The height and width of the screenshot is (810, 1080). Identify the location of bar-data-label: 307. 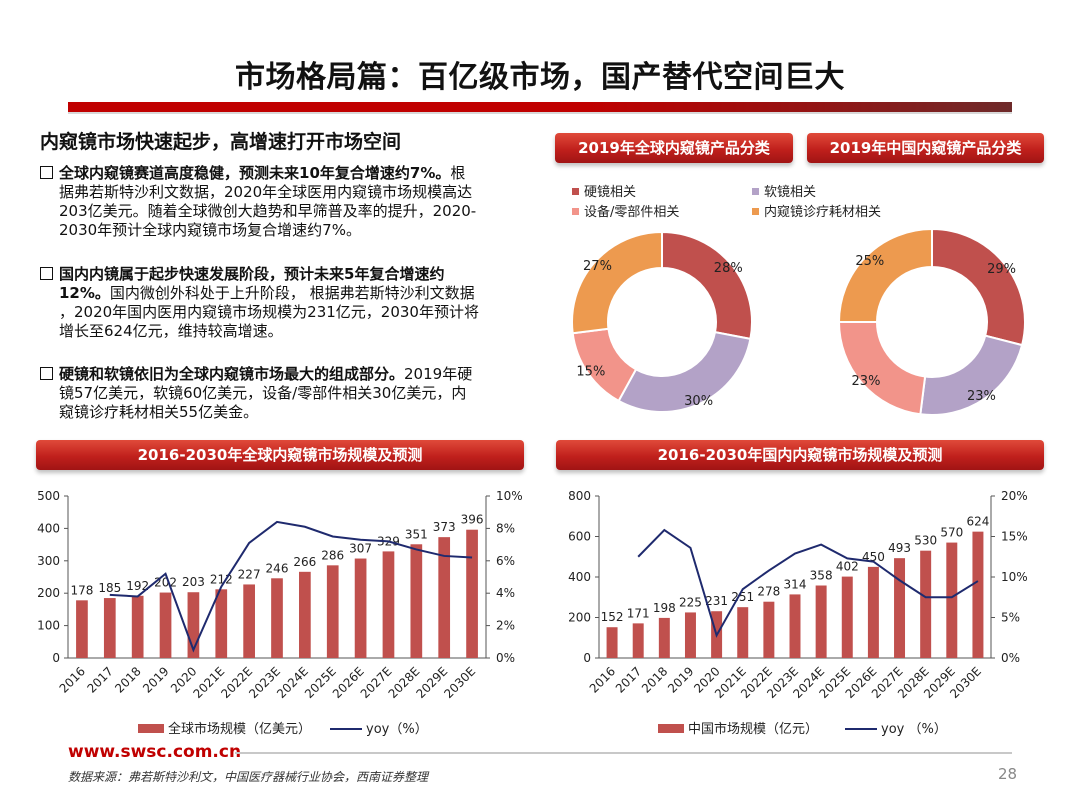
(360, 549).